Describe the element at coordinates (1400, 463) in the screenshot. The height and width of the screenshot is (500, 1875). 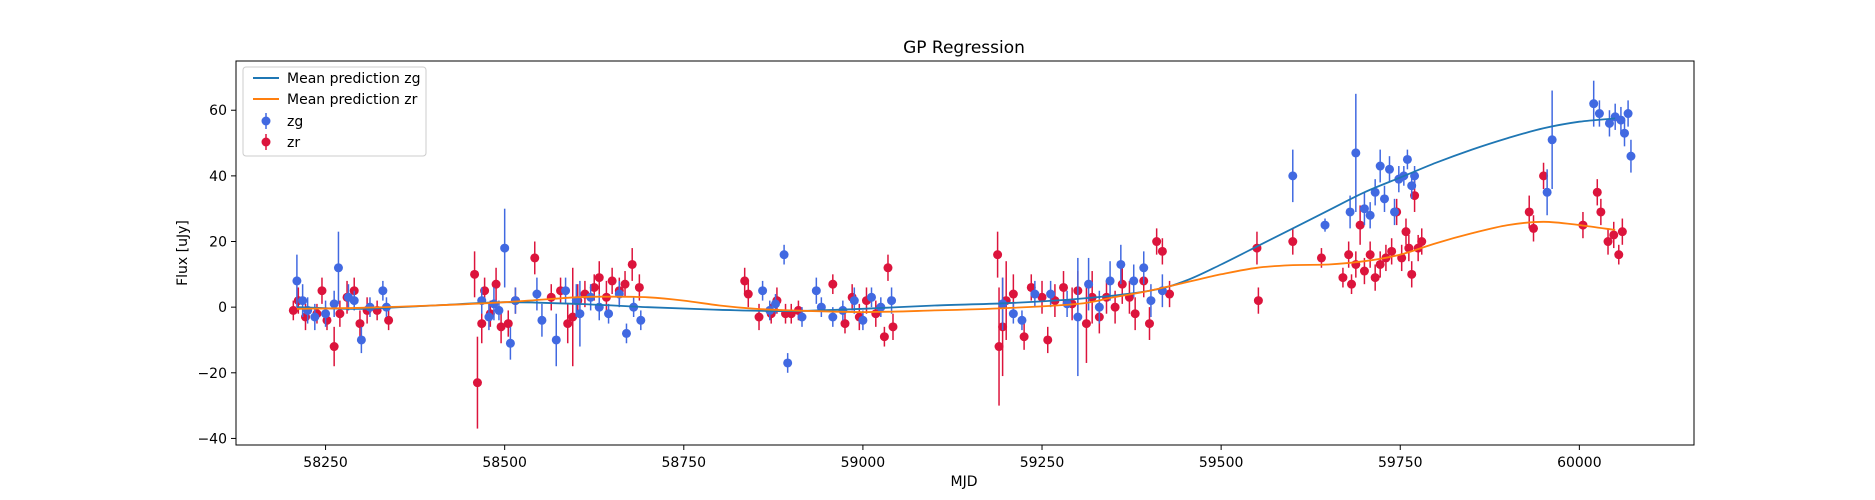
I see `x-tick-label: 59750` at that location.